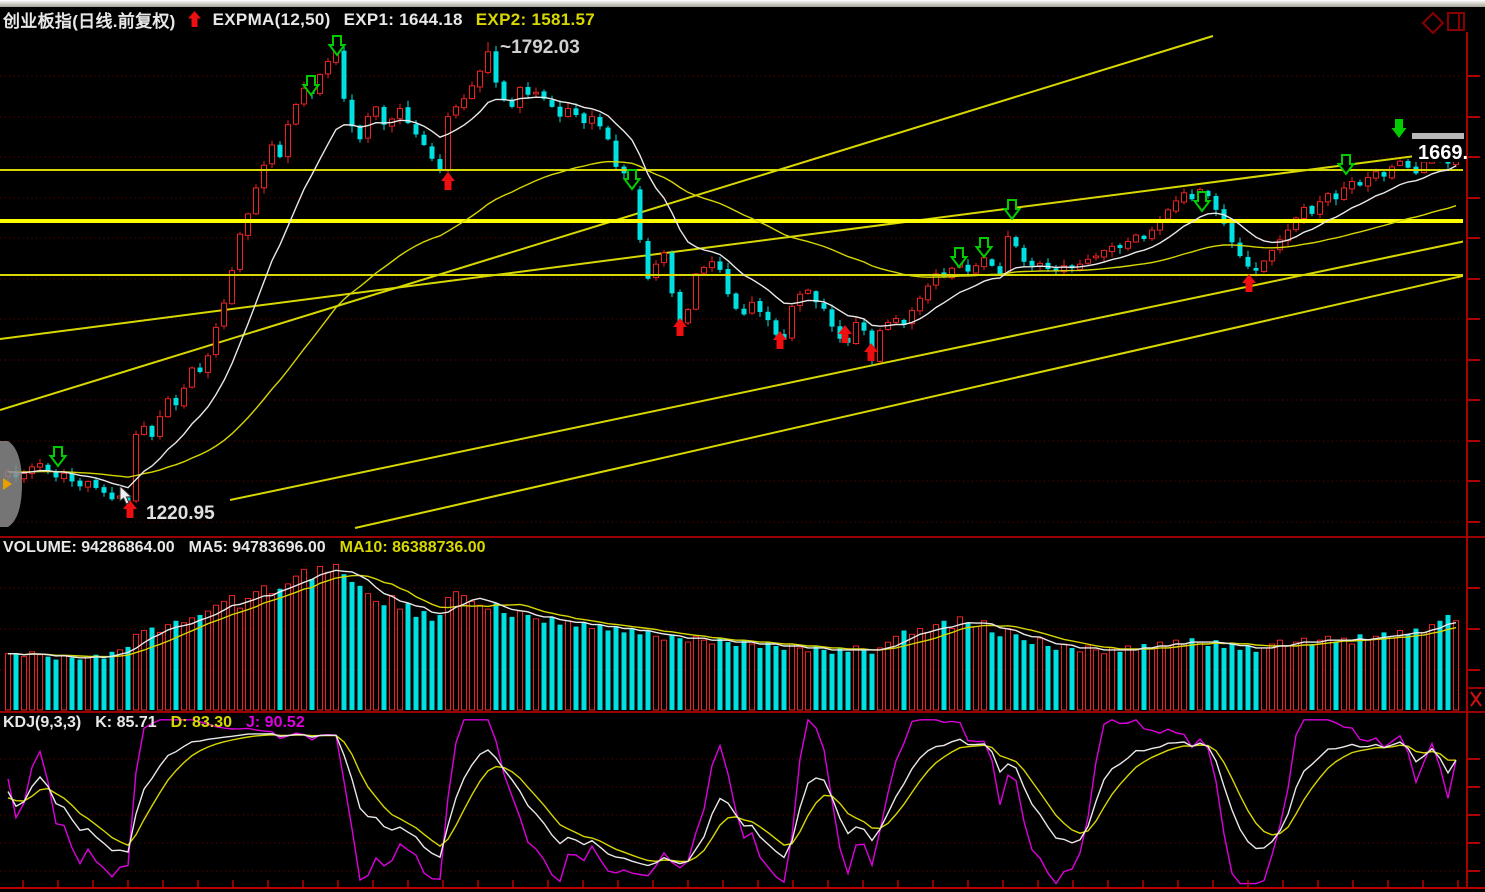 The image size is (1485, 892). What do you see at coordinates (412, 547) in the screenshot?
I see `volume-ma10-value: MA10: 86388736.00` at bounding box center [412, 547].